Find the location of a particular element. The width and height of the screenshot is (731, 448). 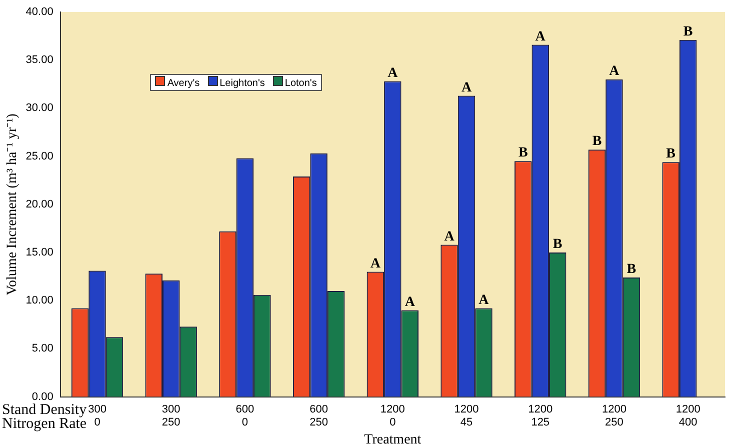

y-tick-label: 5.00 is located at coordinates (43, 348).